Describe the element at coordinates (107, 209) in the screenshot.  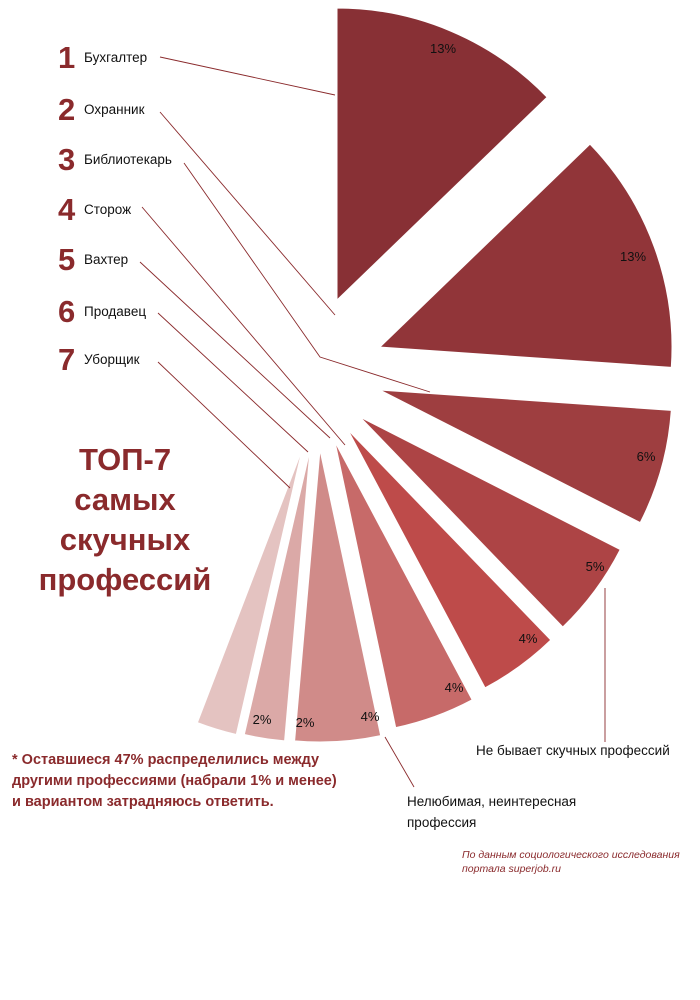
I see `rank-label: Сторож` at that location.